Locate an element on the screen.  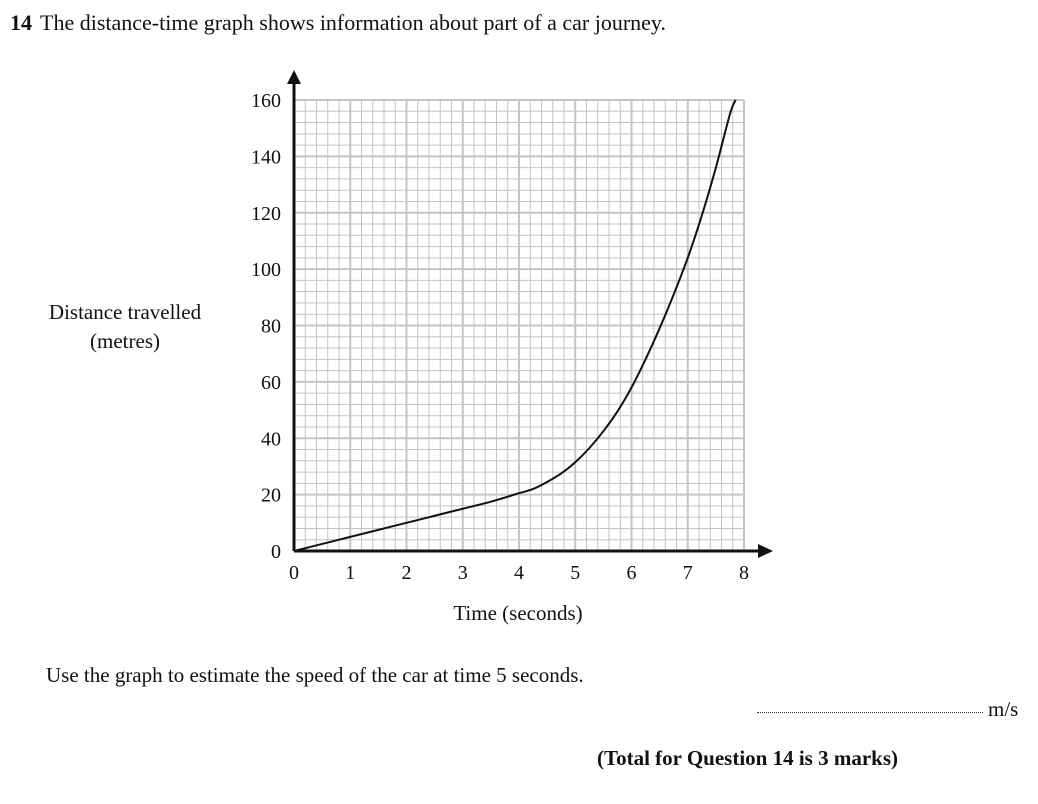
answer-units: m/s is located at coordinates (1003, 709).